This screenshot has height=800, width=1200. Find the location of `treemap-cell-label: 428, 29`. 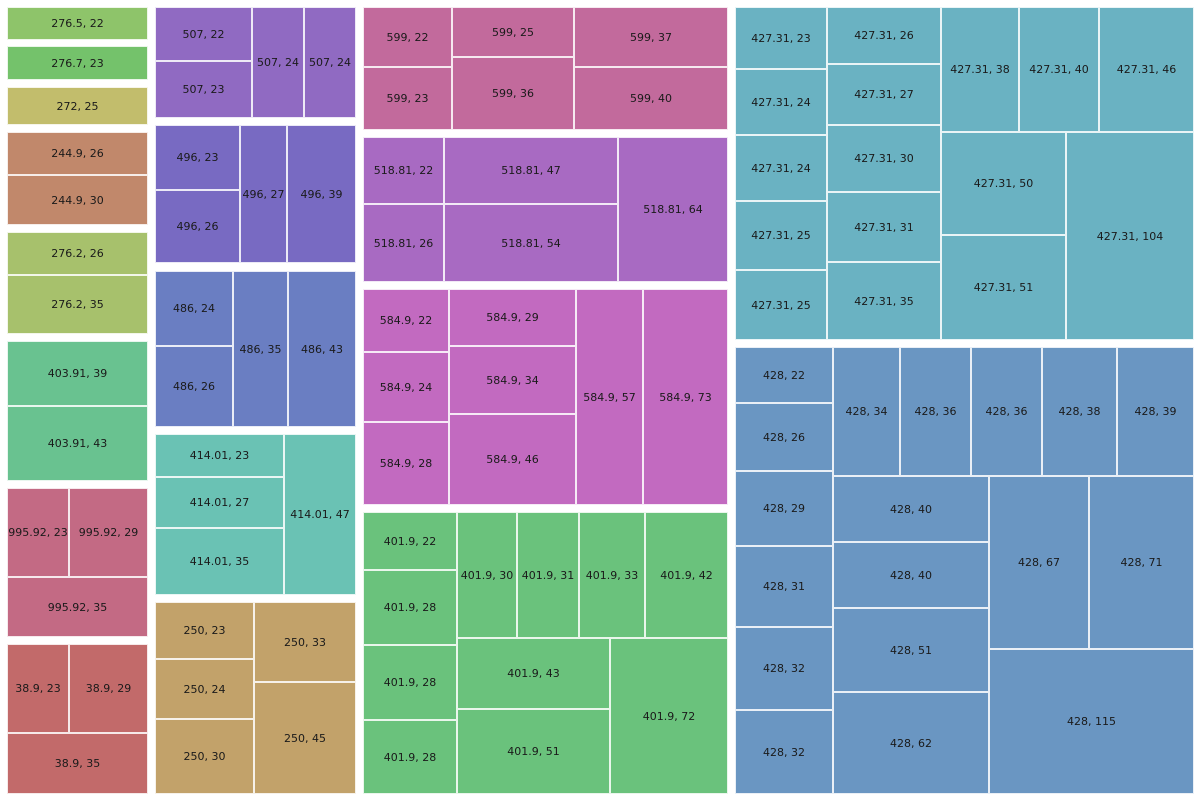

treemap-cell-label: 428, 29 is located at coordinates (784, 508).